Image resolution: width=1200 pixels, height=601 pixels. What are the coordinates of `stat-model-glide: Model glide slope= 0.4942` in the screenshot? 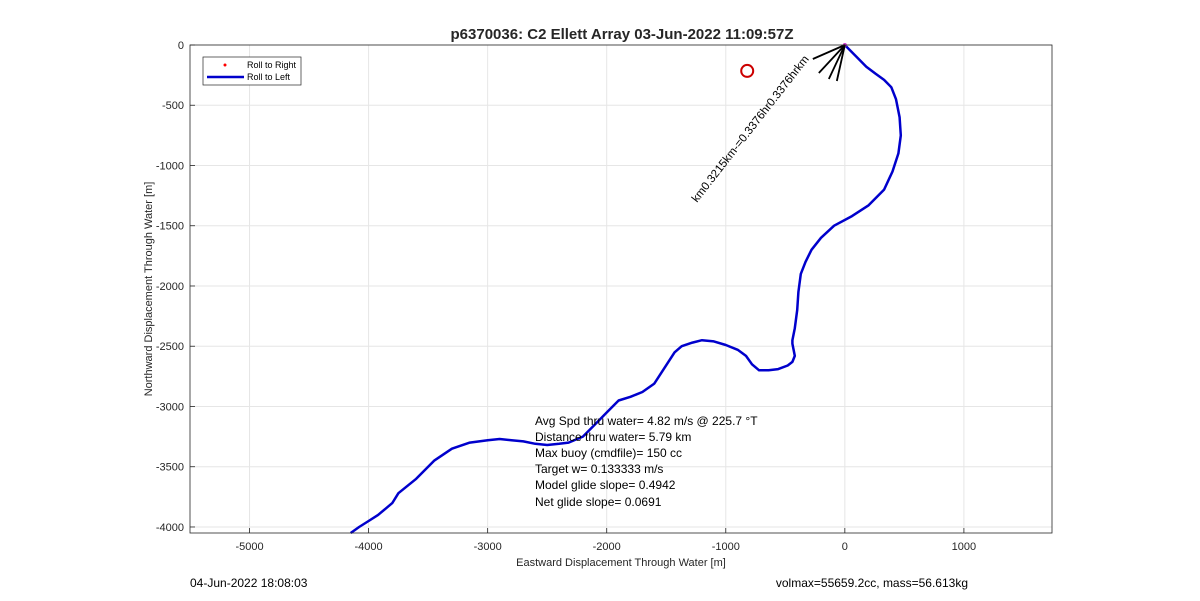 It's located at (605, 485).